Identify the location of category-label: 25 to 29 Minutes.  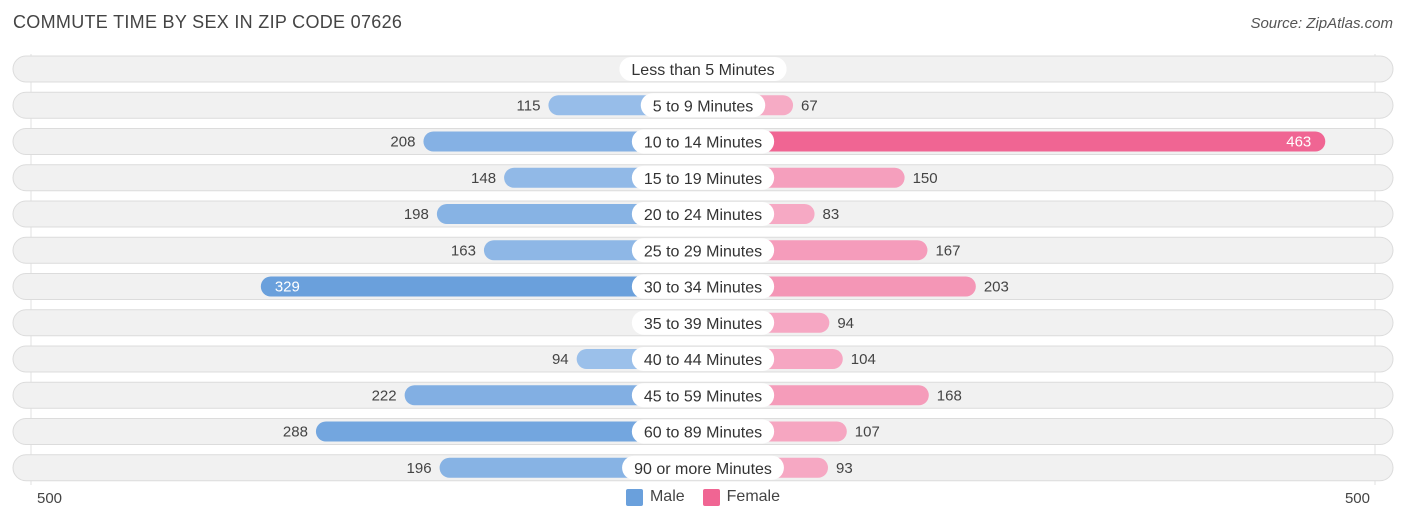
(703, 251).